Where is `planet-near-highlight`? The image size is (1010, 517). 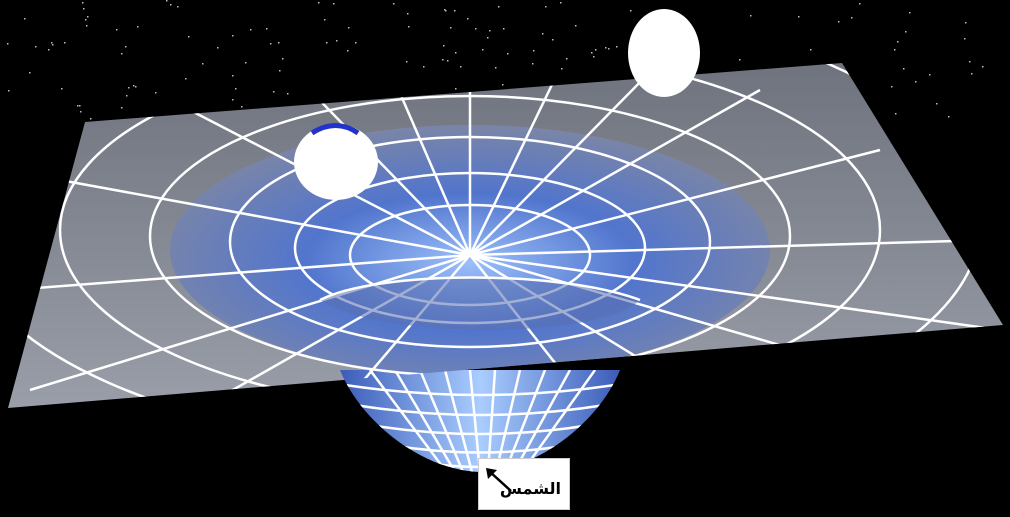
planet-near-highlight is located at coordinates (335, 129).